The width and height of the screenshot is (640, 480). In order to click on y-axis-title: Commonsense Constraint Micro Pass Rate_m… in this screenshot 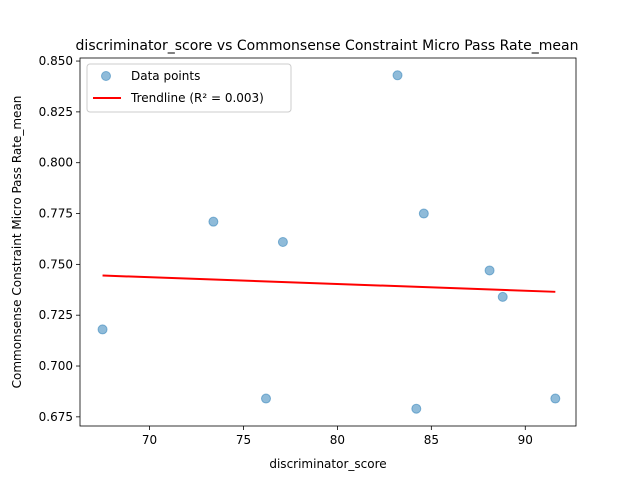, I will do `click(17, 242)`.